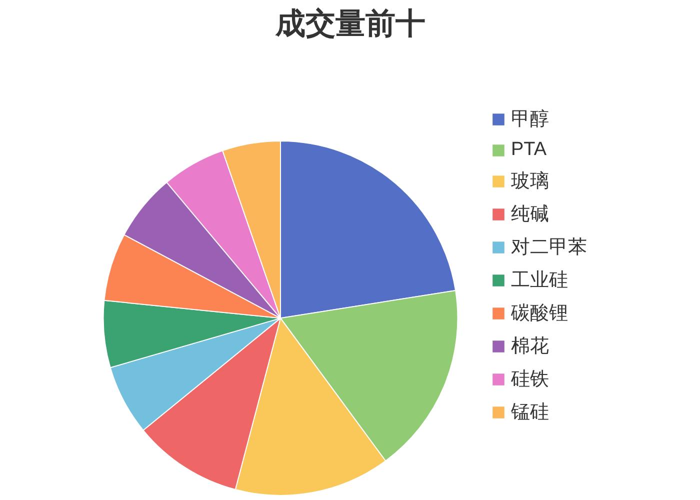  What do you see at coordinates (530, 215) in the screenshot?
I see `legend-label: 纯碱` at bounding box center [530, 215].